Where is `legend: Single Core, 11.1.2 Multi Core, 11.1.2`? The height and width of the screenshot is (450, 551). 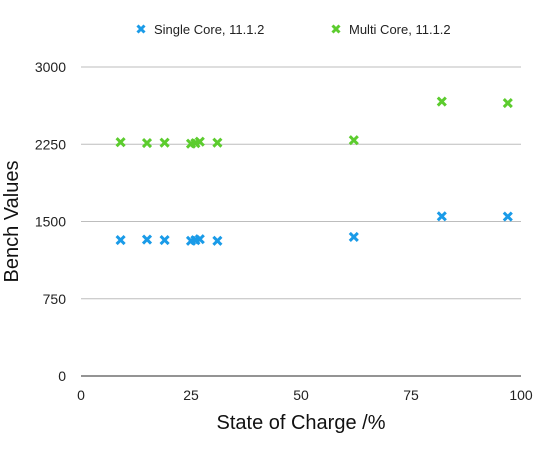
legend: Single Core, 11.1.2 Multi Core, 11.1.2 is located at coordinates (293, 29).